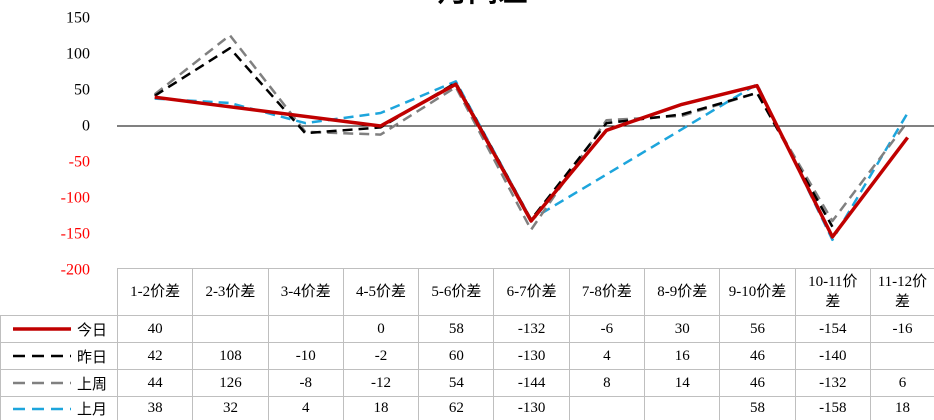  What do you see at coordinates (682, 355) in the screenshot?
I see `table-value-cell: 16` at bounding box center [682, 355].